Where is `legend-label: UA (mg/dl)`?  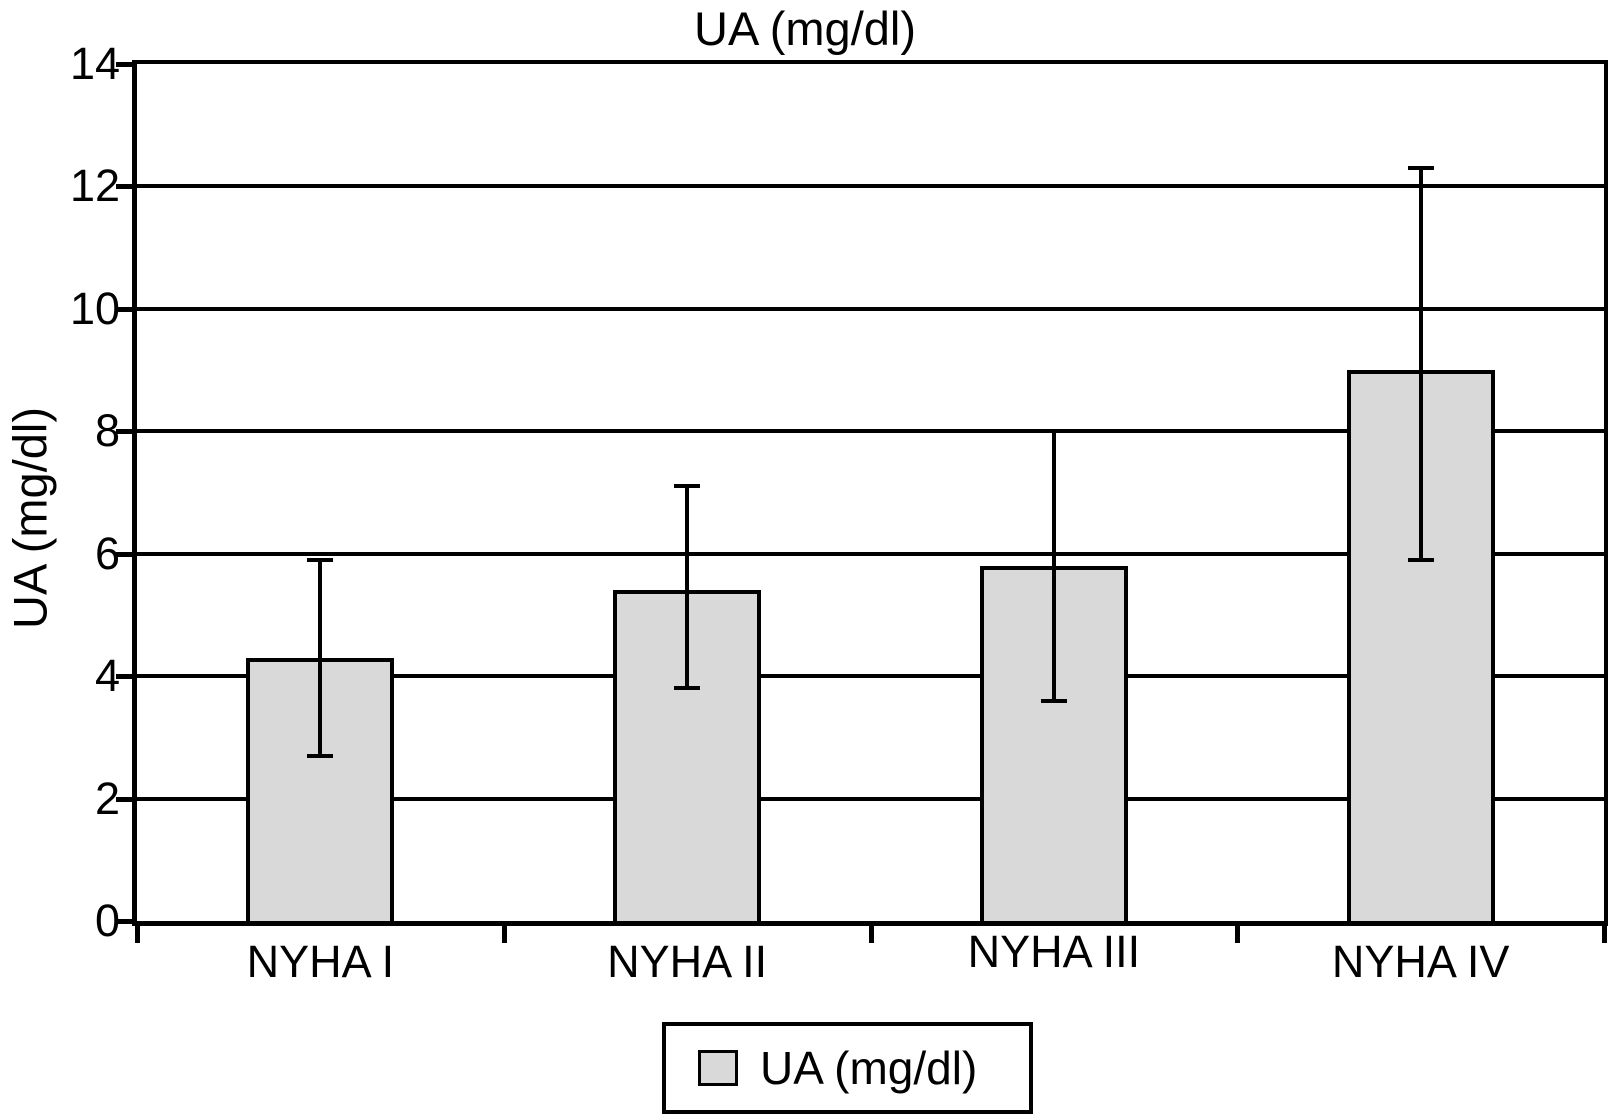
legend-label: UA (mg/dl) is located at coordinates (869, 1068).